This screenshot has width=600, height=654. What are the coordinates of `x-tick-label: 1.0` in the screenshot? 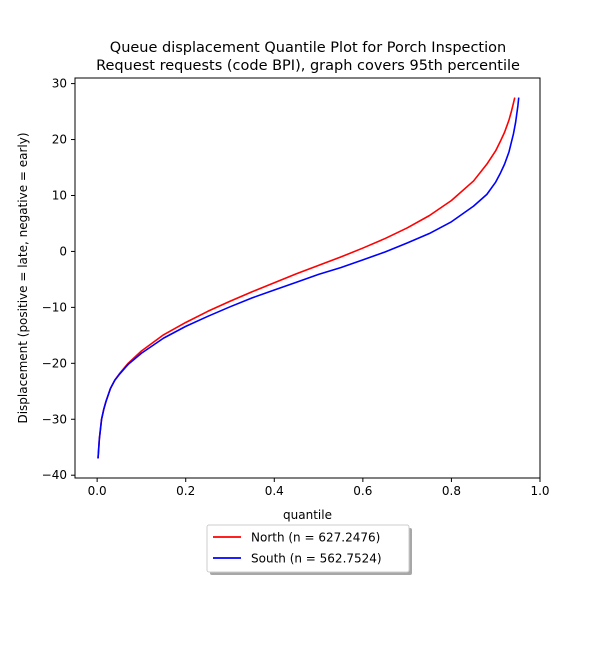 It's located at (539, 491).